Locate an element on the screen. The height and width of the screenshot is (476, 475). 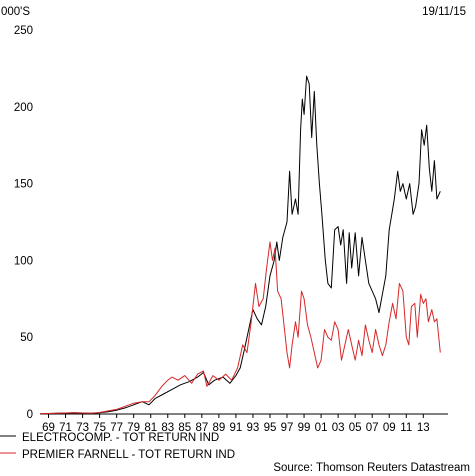
x-tick-label: 75 is located at coordinates (99, 428).